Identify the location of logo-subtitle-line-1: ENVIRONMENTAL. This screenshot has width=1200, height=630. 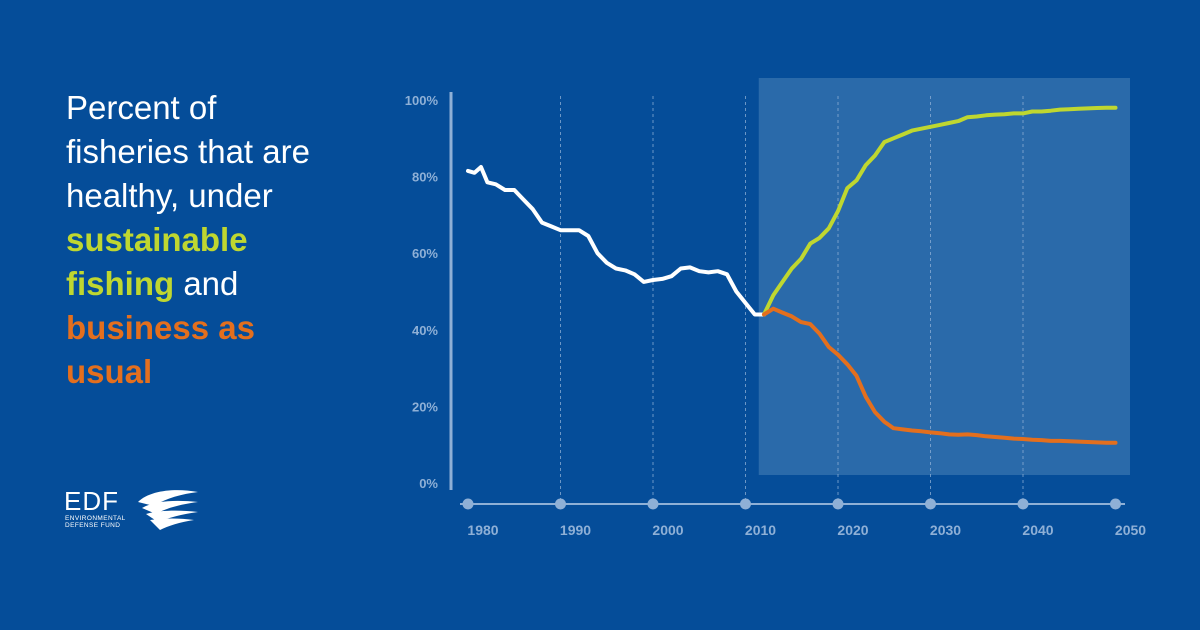
(95, 518).